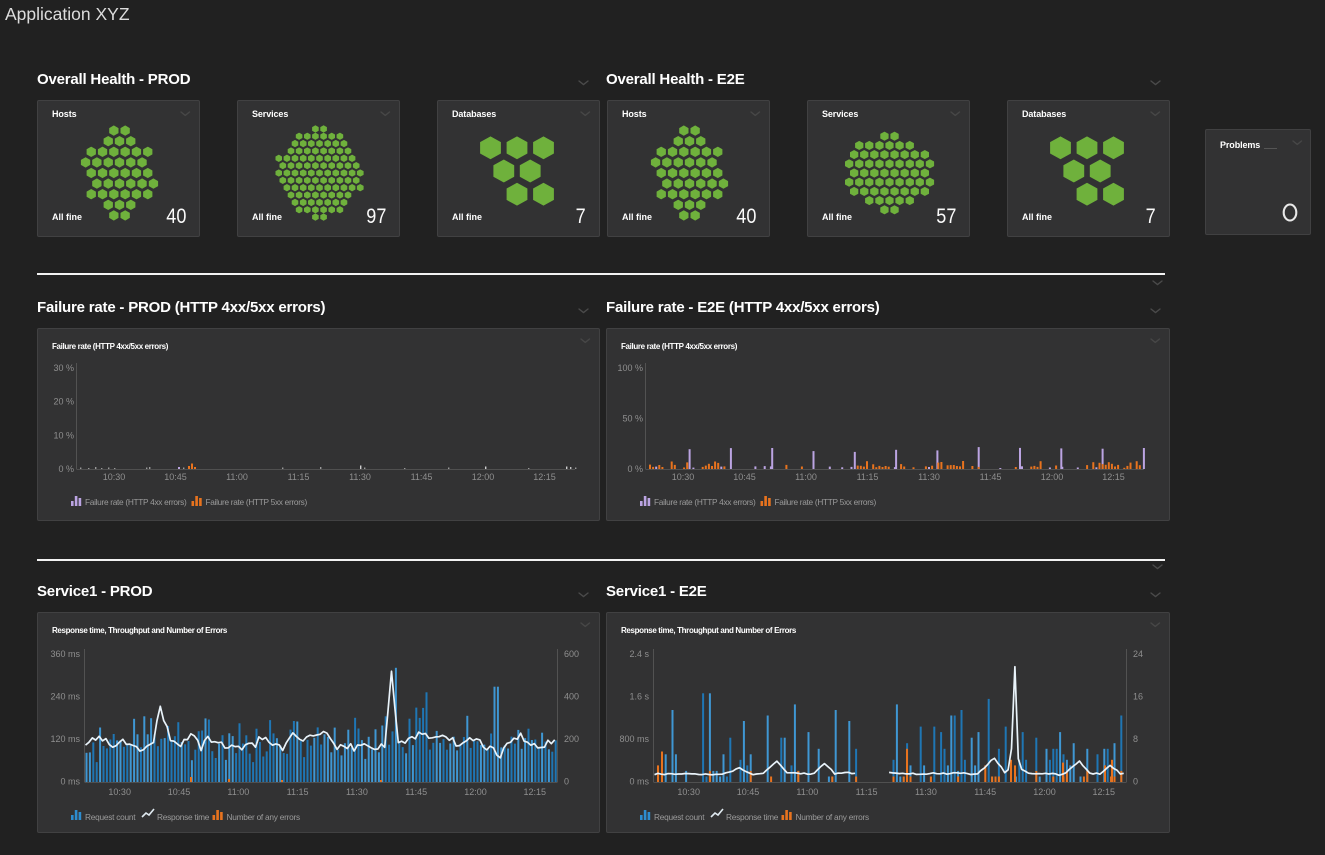  Describe the element at coordinates (634, 739) in the screenshot. I see `svg-text: 800 ms` at that location.